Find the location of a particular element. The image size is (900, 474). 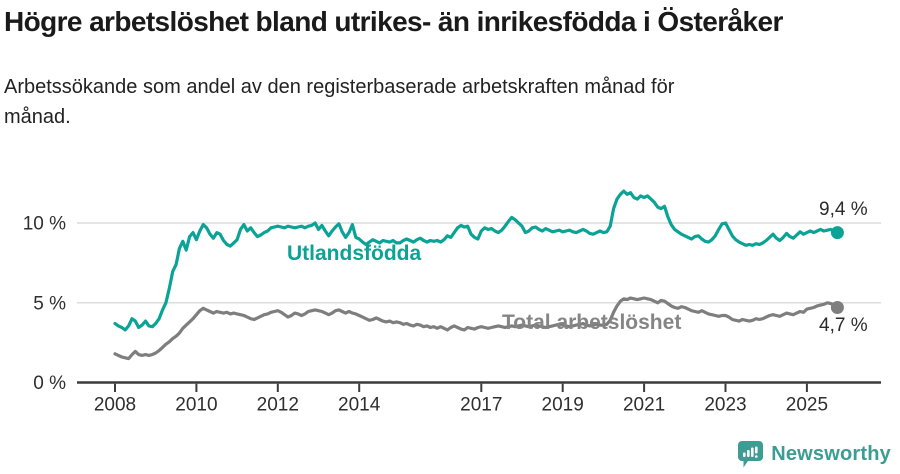

newsworthy-speech-bubble-icon is located at coordinates (751, 454).